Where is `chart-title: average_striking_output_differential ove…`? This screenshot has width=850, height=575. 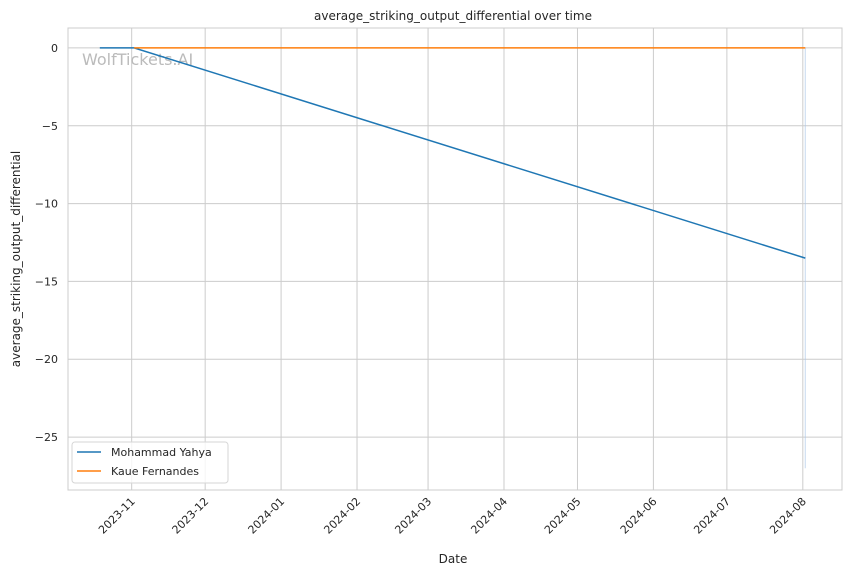
chart-title: average_striking_output_differential ove… is located at coordinates (453, 16).